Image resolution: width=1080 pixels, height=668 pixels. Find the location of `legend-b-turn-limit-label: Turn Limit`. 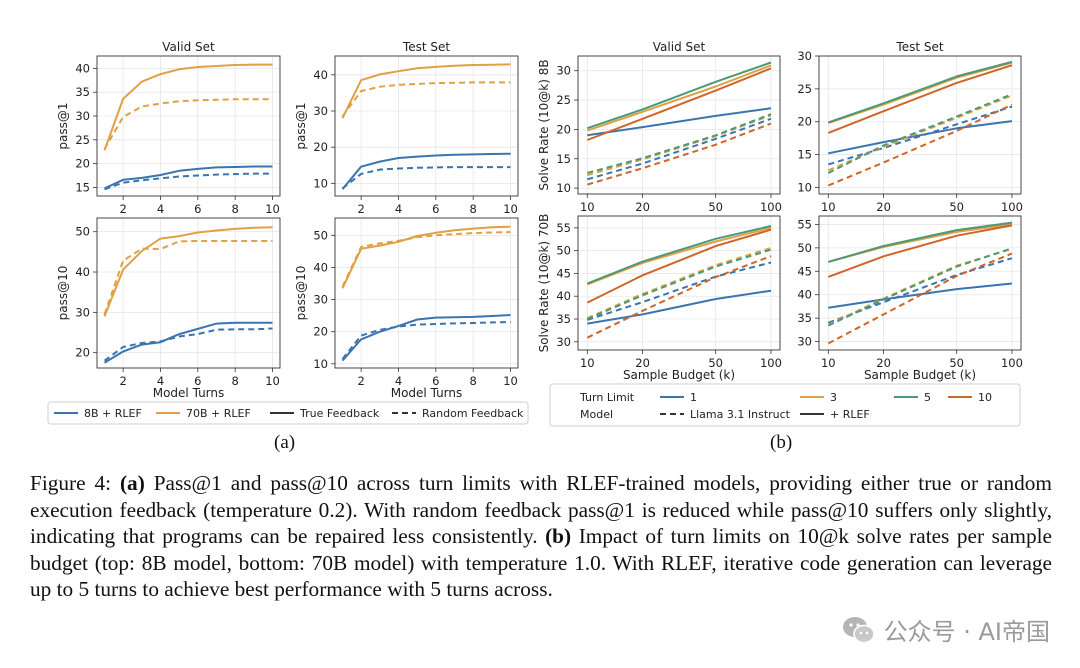

legend-b-turn-limit-label: Turn Limit is located at coordinates (607, 397).